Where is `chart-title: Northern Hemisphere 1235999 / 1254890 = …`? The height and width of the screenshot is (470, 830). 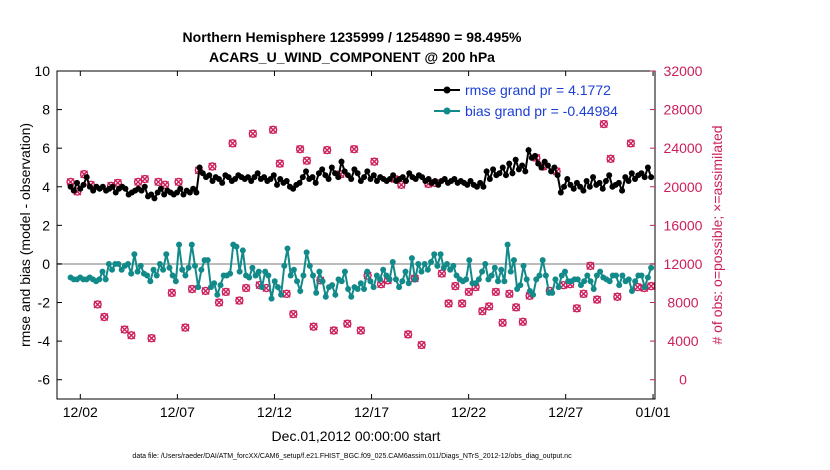 chart-title: Northern Hemisphere 1235999 / 1254890 = … is located at coordinates (352, 37).